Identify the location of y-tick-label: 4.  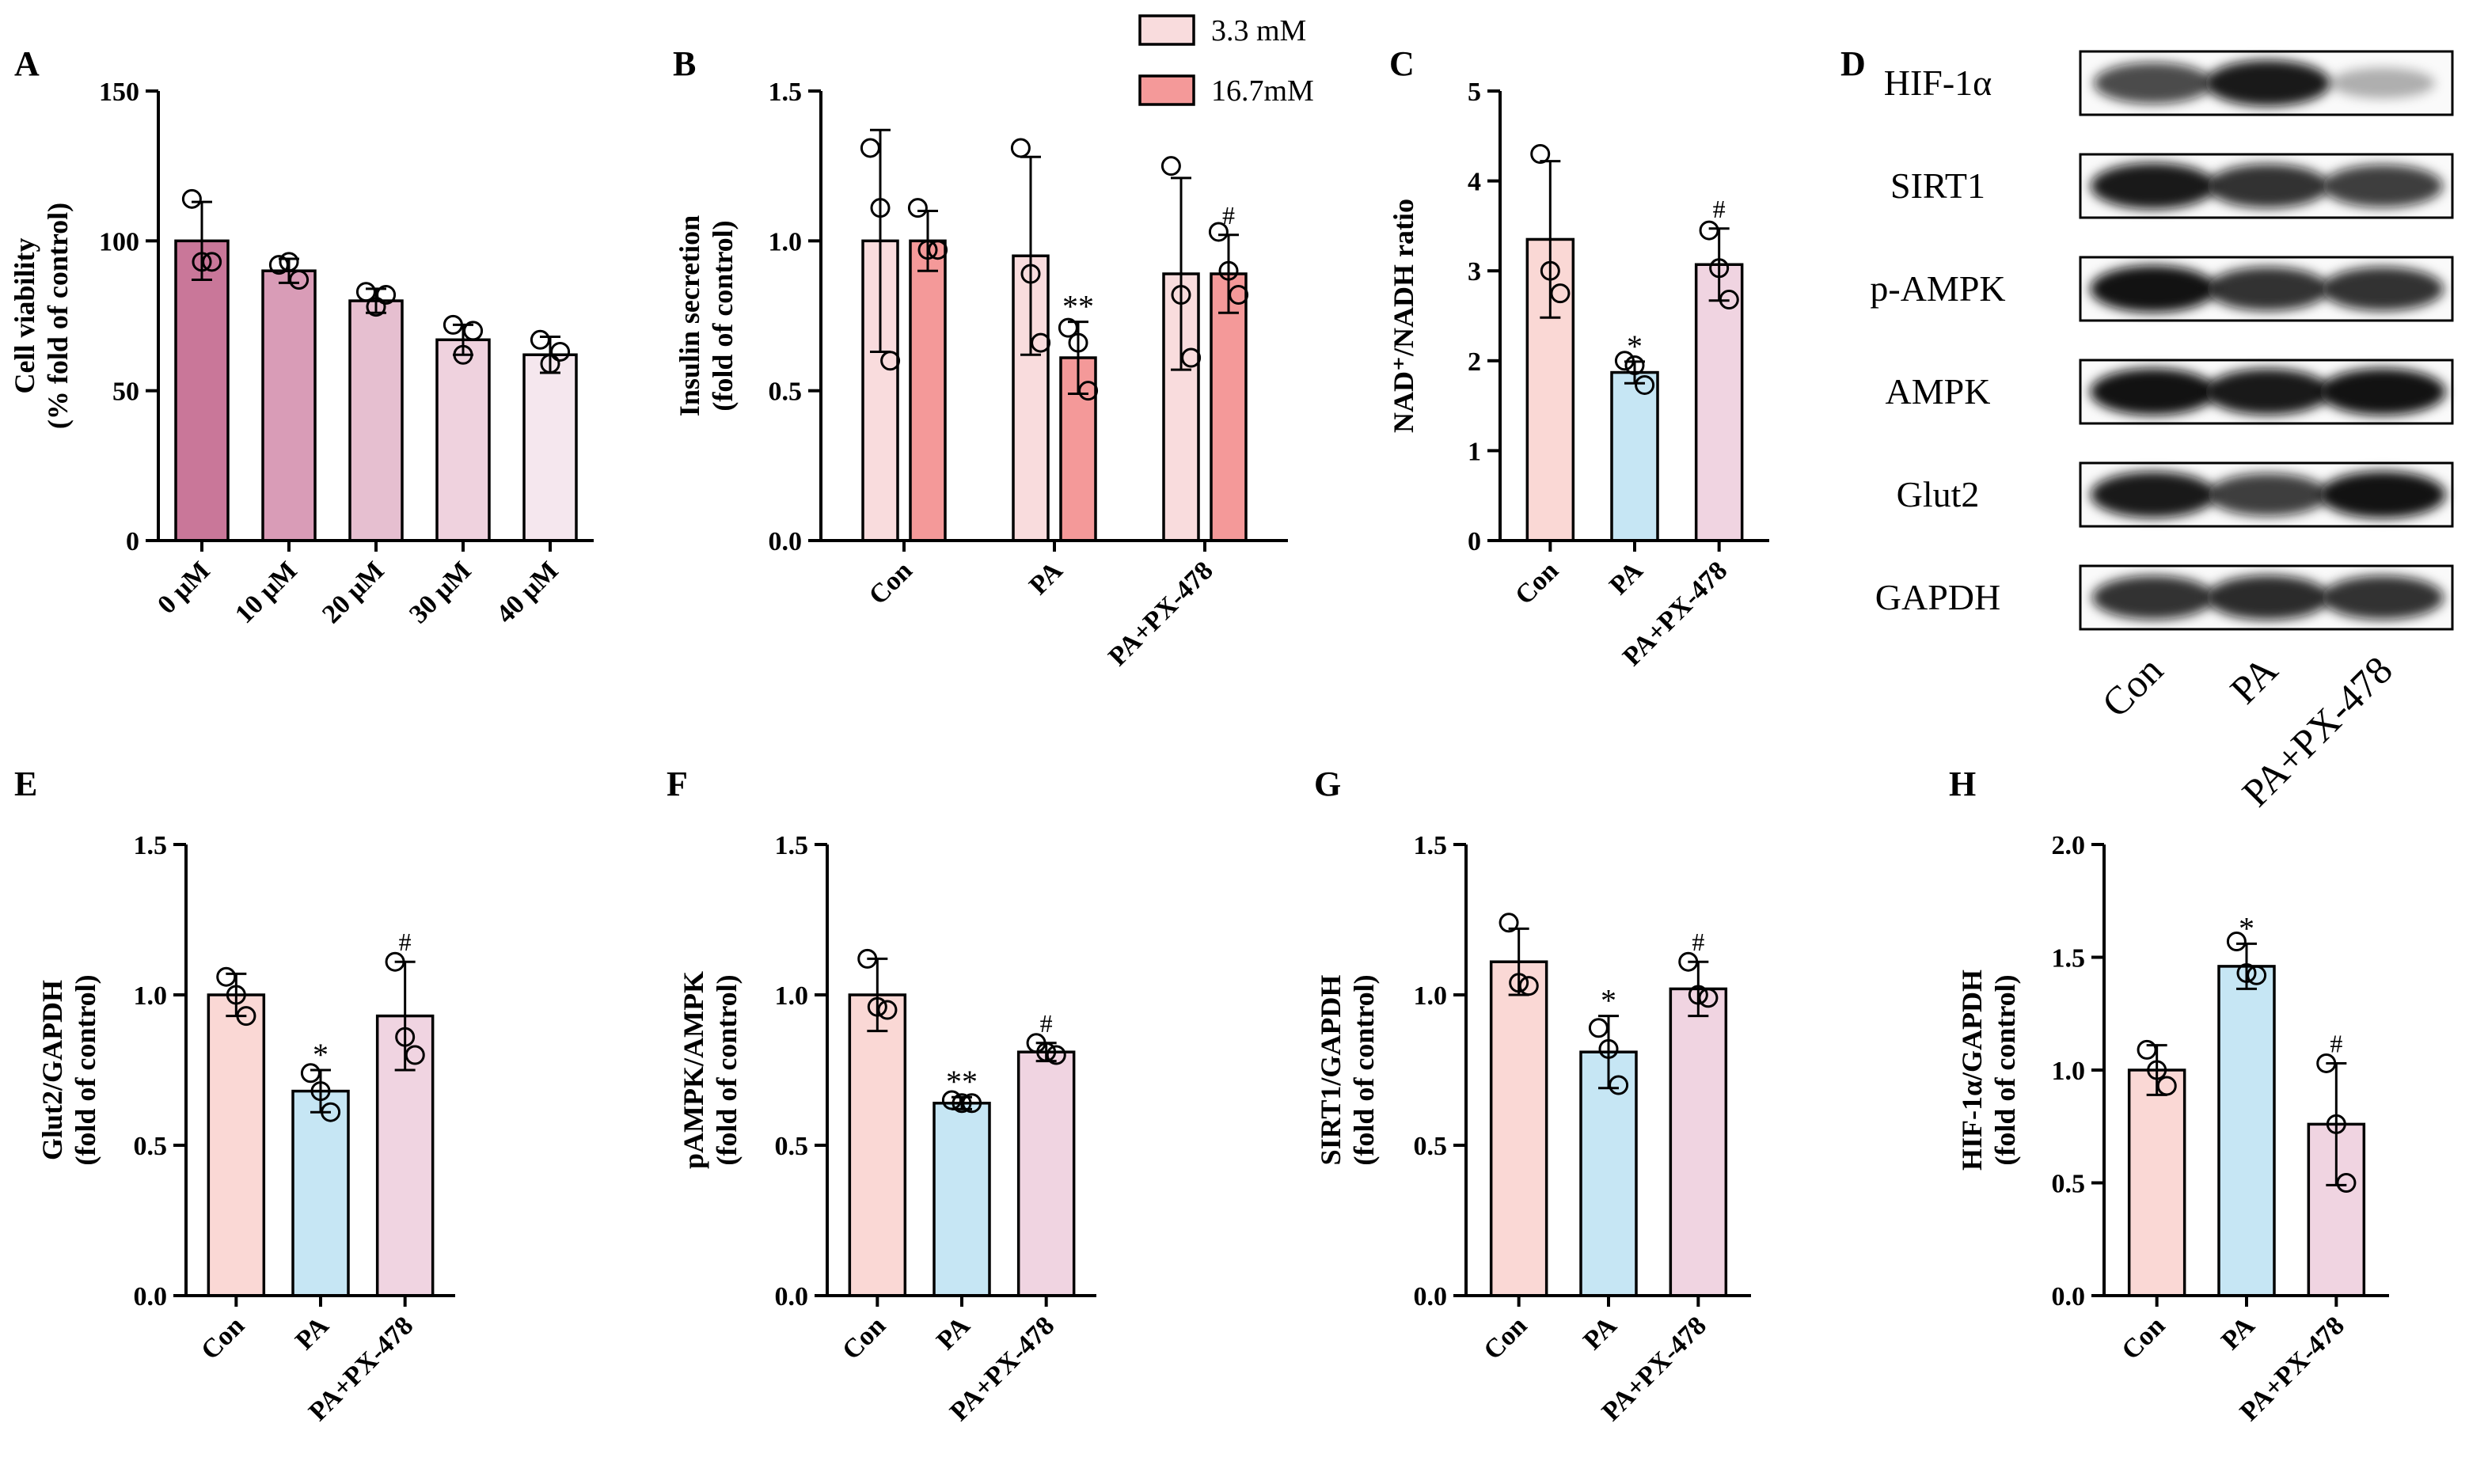
(1474, 182).